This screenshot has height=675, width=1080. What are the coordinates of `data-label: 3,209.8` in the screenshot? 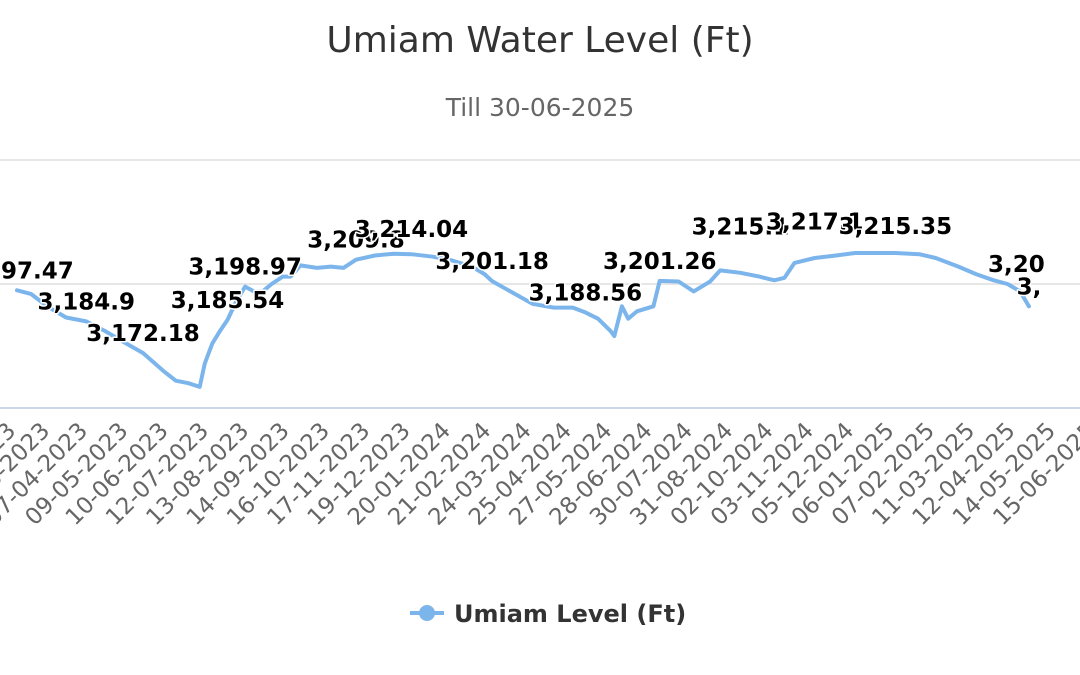 It's located at (356, 241).